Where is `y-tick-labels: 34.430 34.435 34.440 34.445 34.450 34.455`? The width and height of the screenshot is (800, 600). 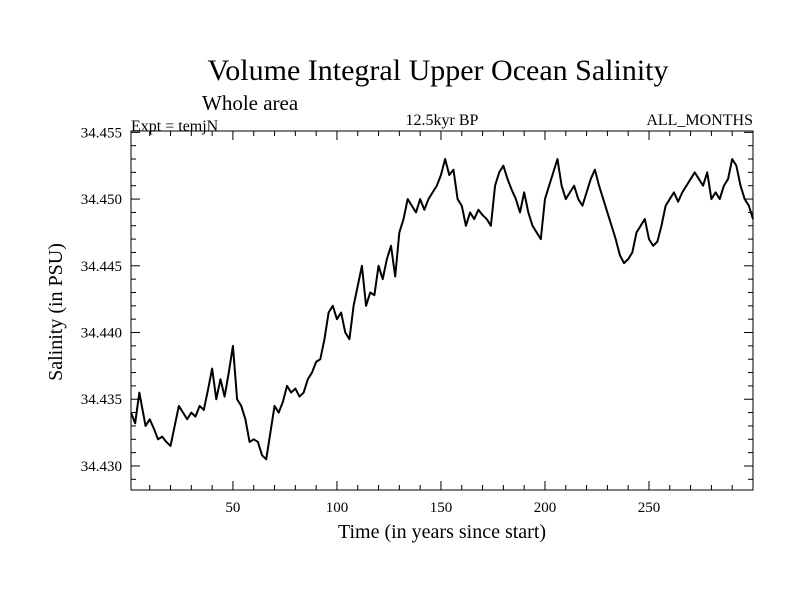
y-tick-labels: 34.430 34.435 34.440 34.445 34.450 34.455 is located at coordinates (101, 300).